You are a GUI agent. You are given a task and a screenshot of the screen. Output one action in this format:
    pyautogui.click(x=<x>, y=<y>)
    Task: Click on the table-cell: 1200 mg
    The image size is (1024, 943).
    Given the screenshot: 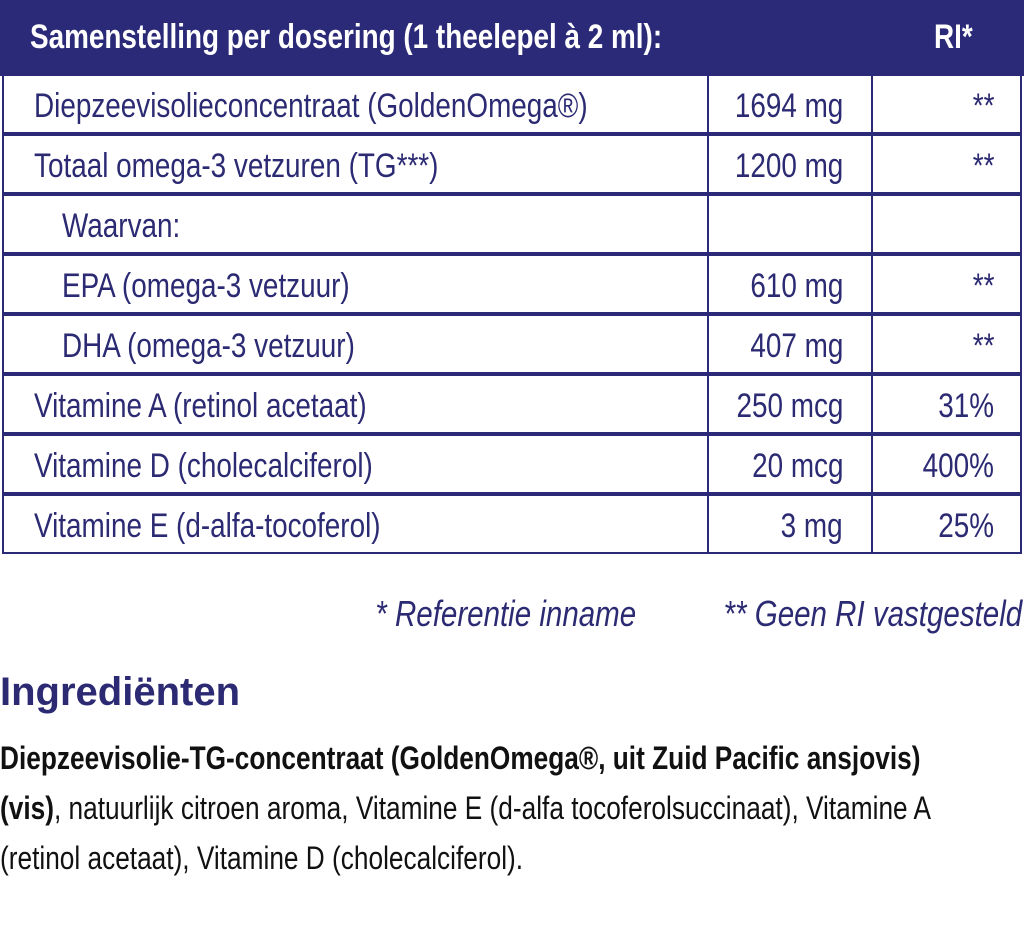 What is the action you would take?
    pyautogui.click(x=790, y=164)
    